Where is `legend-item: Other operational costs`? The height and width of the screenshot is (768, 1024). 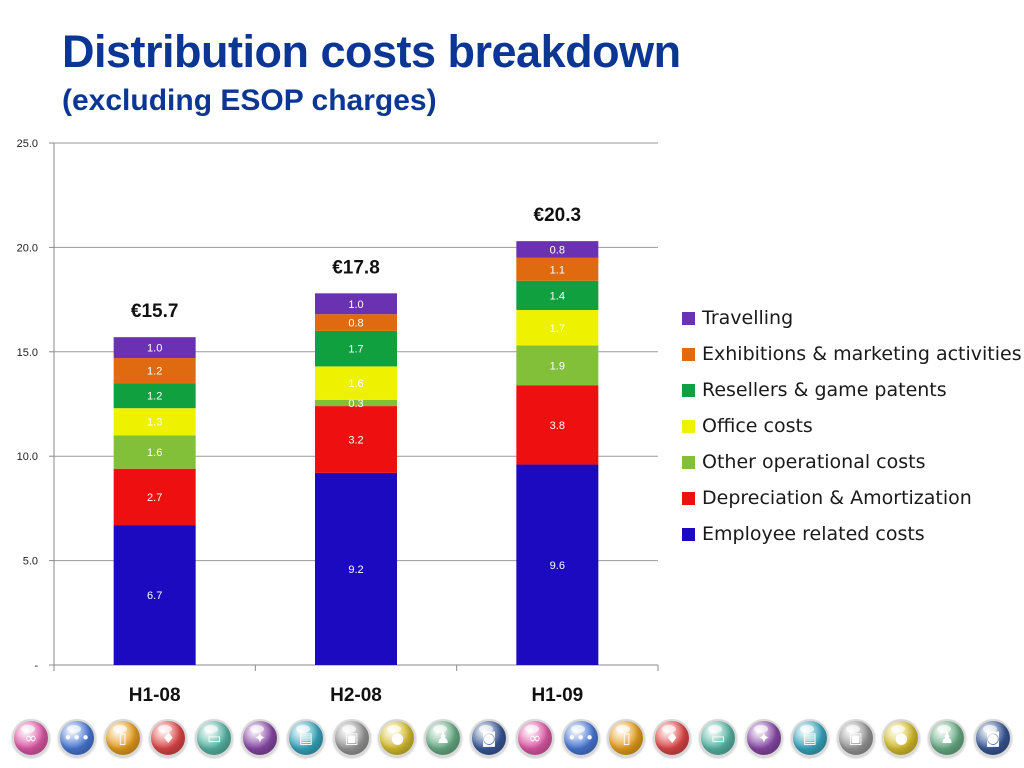 legend-item: Other operational costs is located at coordinates (852, 462).